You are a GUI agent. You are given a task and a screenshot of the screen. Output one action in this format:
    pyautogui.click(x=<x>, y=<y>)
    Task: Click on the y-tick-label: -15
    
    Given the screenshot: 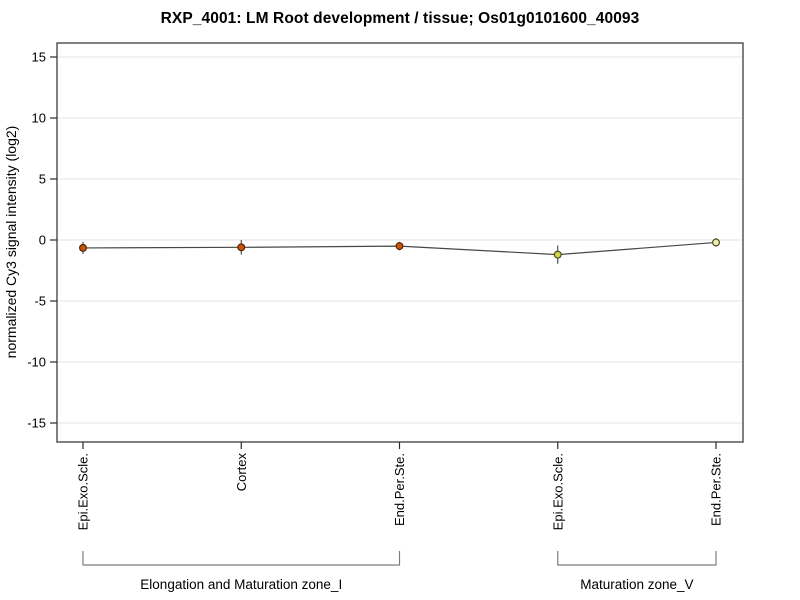 What is the action you would take?
    pyautogui.click(x=36, y=423)
    